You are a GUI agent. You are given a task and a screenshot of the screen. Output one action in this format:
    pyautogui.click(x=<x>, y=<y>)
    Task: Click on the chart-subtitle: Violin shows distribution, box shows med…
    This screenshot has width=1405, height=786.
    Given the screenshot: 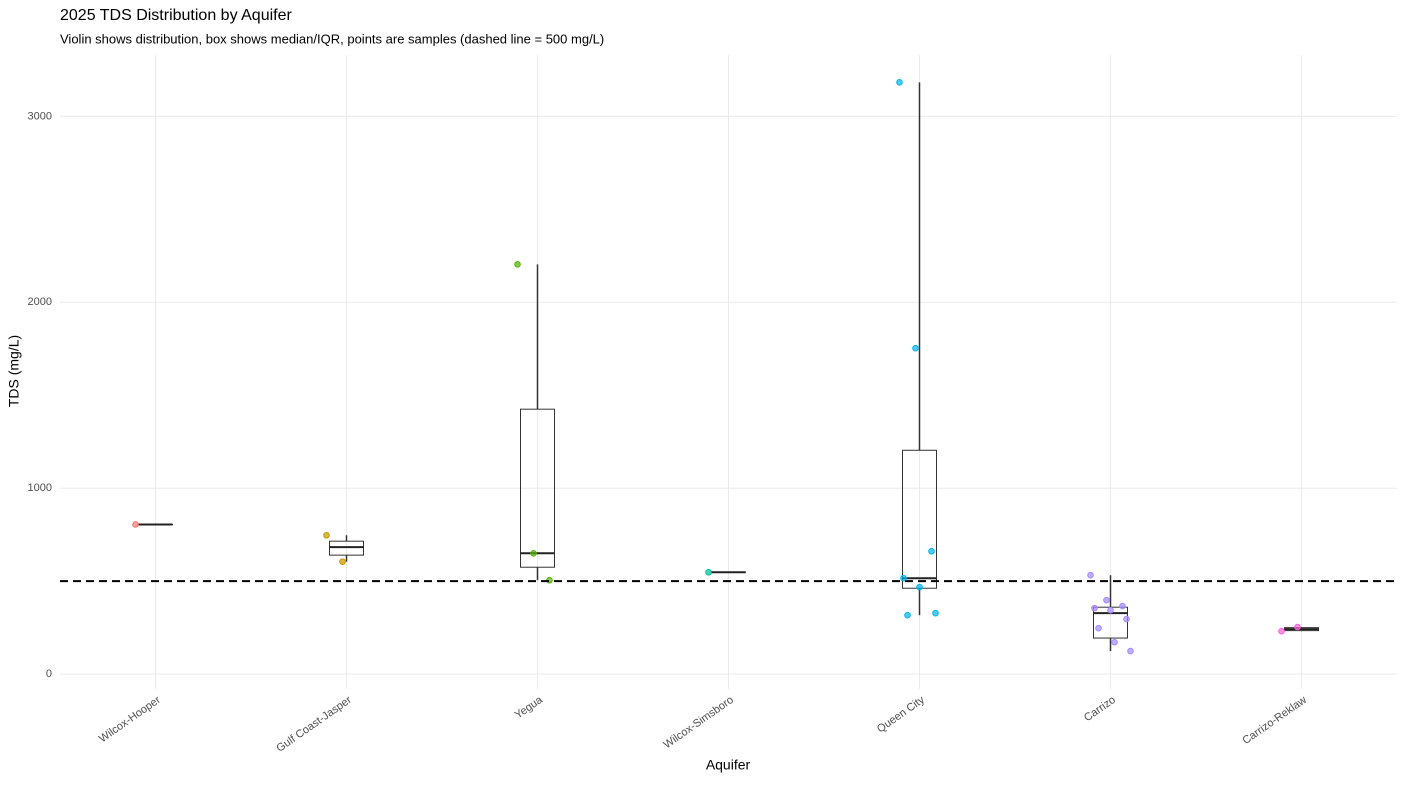 What is the action you would take?
    pyautogui.click(x=332, y=38)
    